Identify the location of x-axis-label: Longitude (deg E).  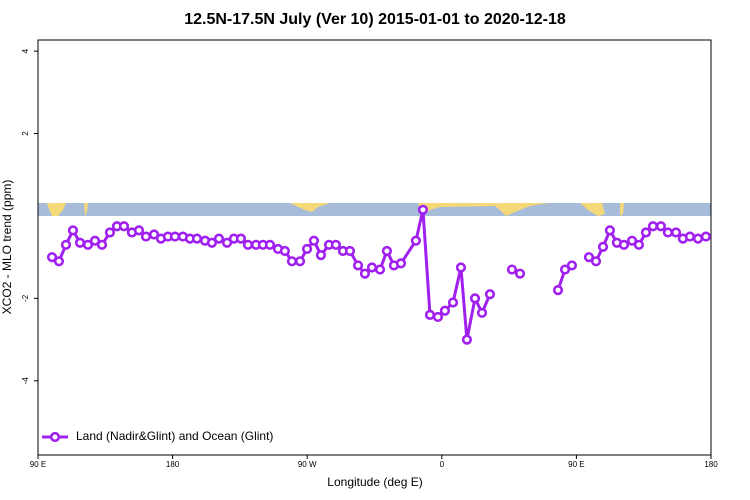
(374, 482).